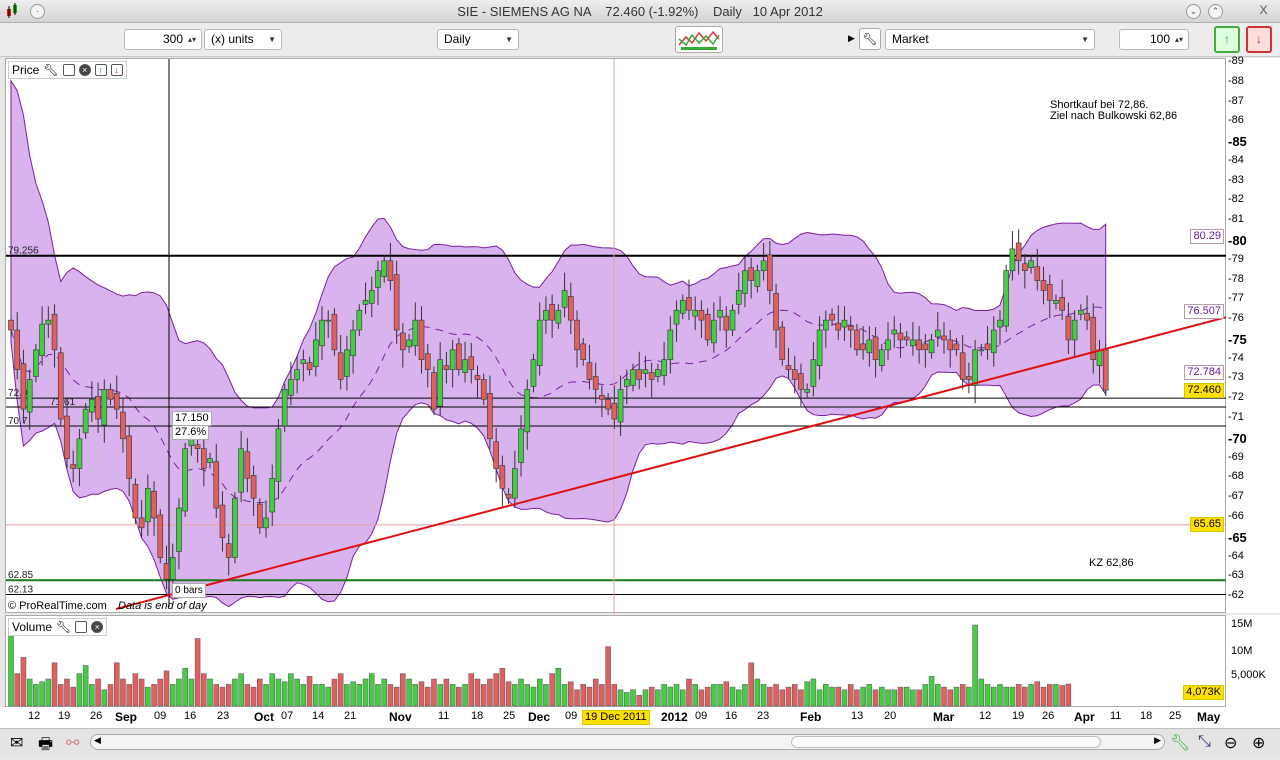  I want to click on date-tick: Mar, so click(944, 717).